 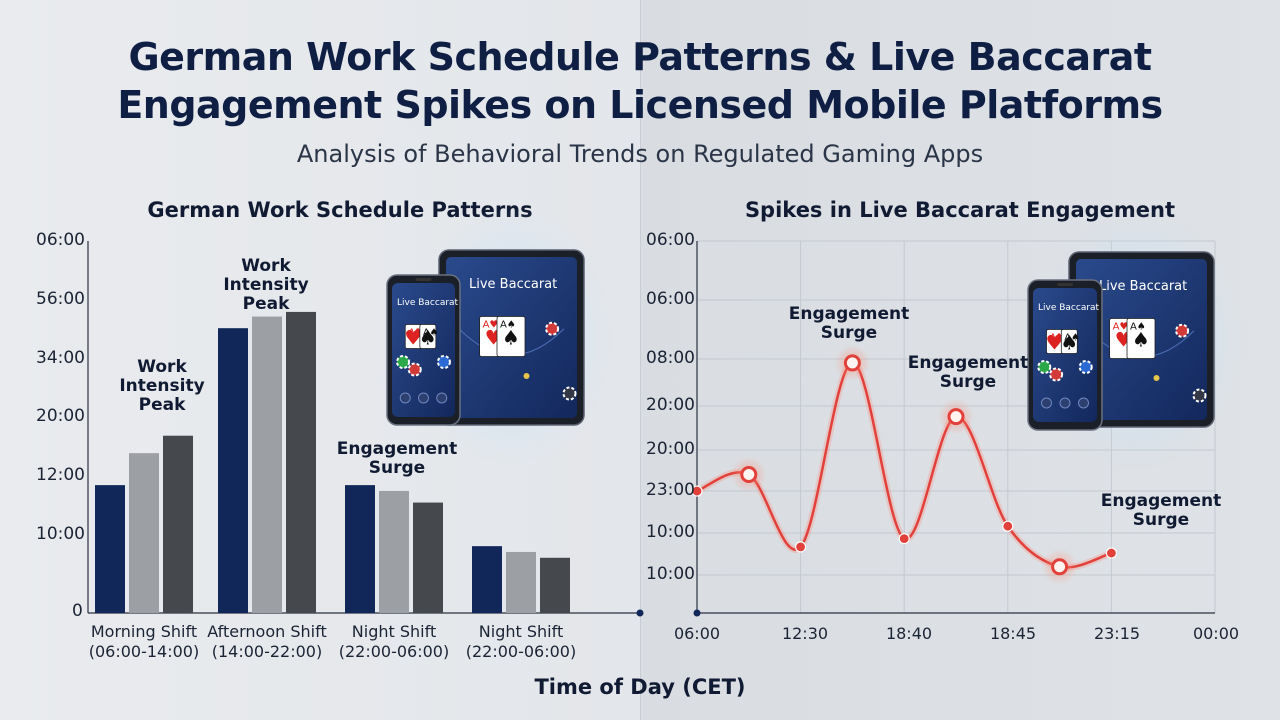 What do you see at coordinates (60, 475) in the screenshot?
I see `bar-y-tick-label: 12:00` at bounding box center [60, 475].